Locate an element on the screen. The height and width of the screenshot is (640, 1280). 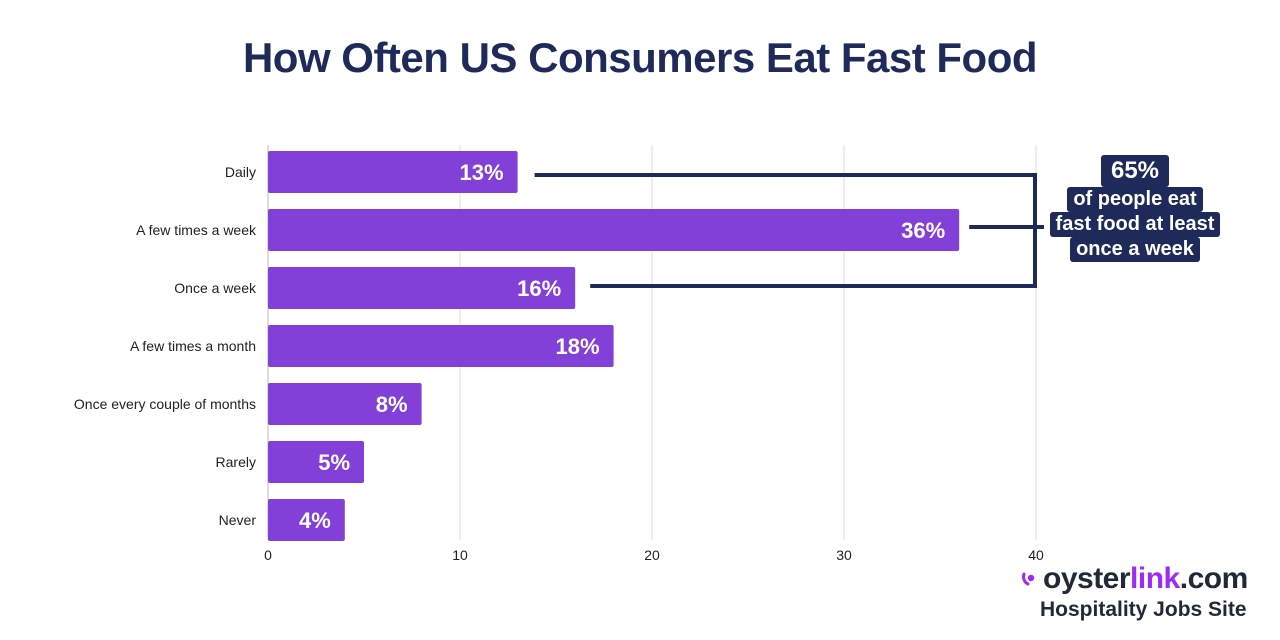
bracket-line is located at coordinates (785, 230).